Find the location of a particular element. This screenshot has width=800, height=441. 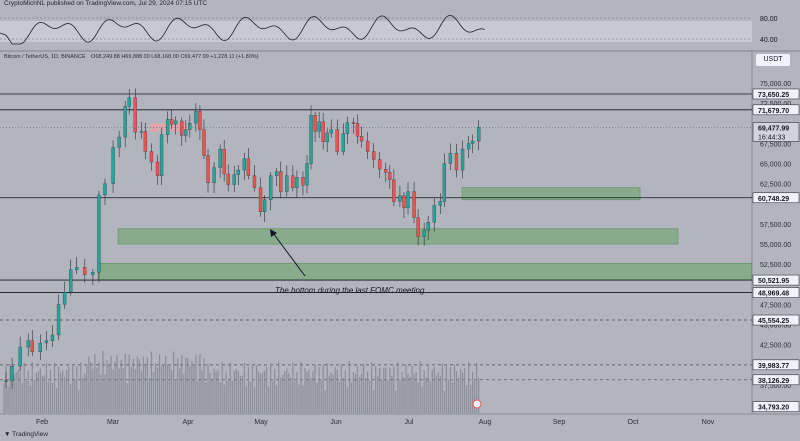

x-tick-label: Mar is located at coordinates (113, 422).